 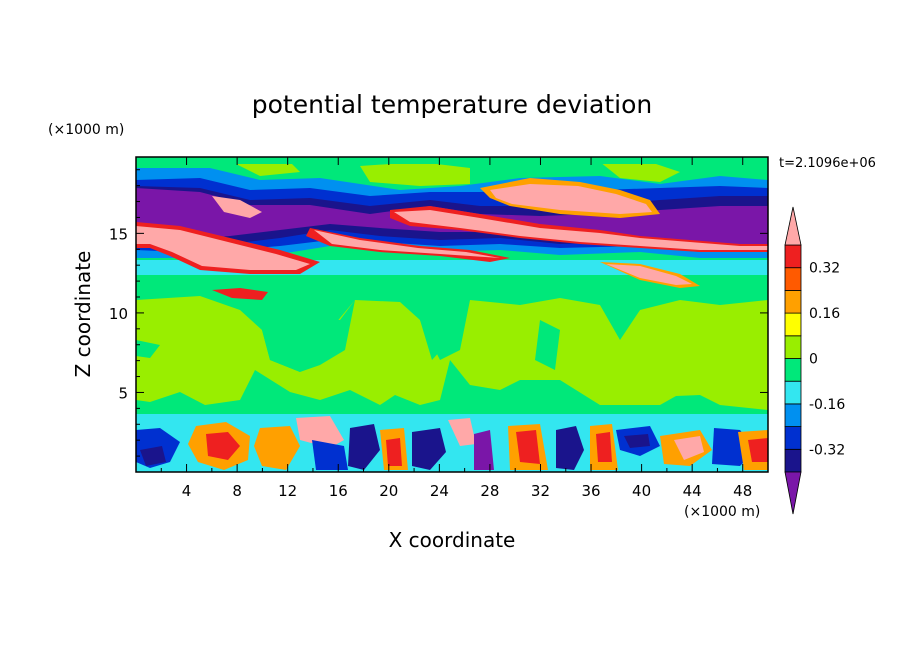 I want to click on x-tick-label: 44, so click(x=692, y=491).